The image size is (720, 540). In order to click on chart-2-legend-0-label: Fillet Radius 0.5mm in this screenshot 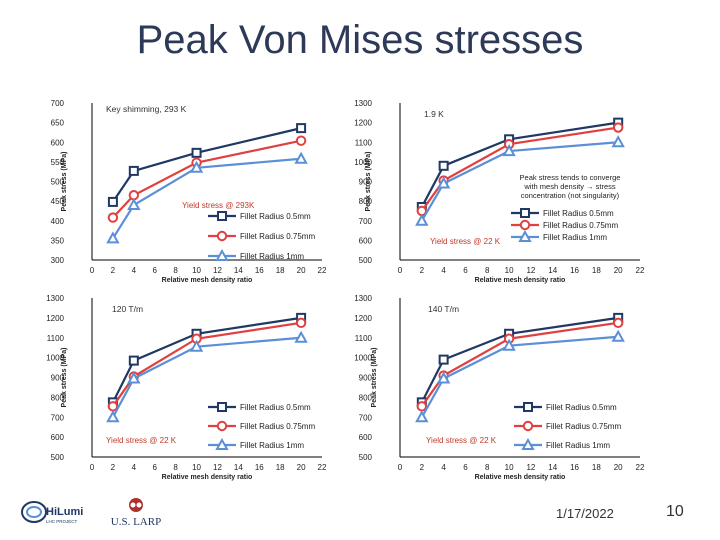, I will do `click(275, 407)`.